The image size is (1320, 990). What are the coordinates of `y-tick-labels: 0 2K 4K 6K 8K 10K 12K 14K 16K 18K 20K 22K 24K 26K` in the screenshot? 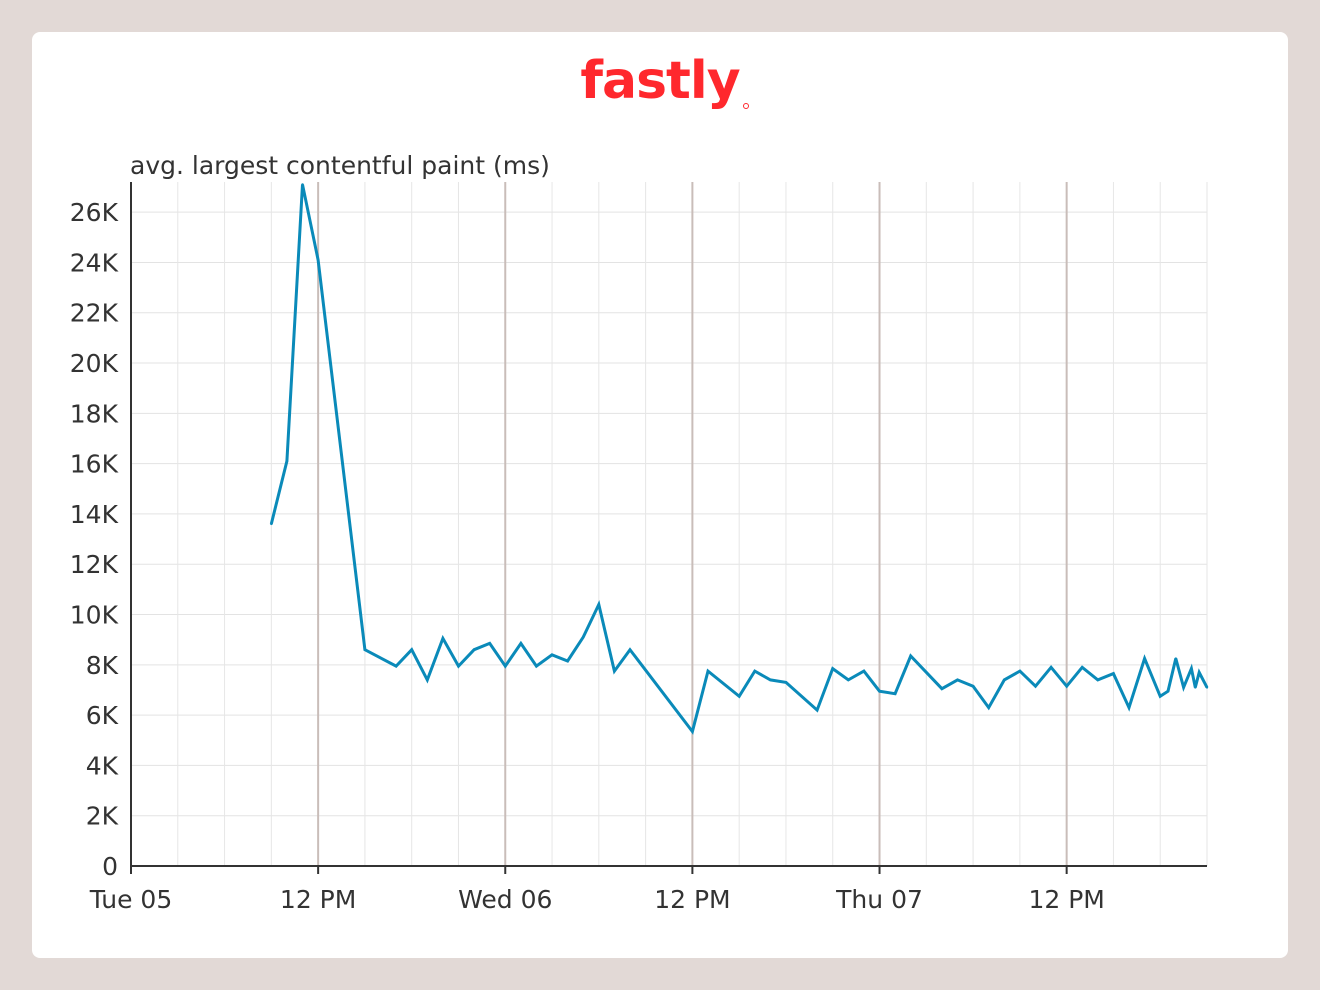 It's located at (94, 539).